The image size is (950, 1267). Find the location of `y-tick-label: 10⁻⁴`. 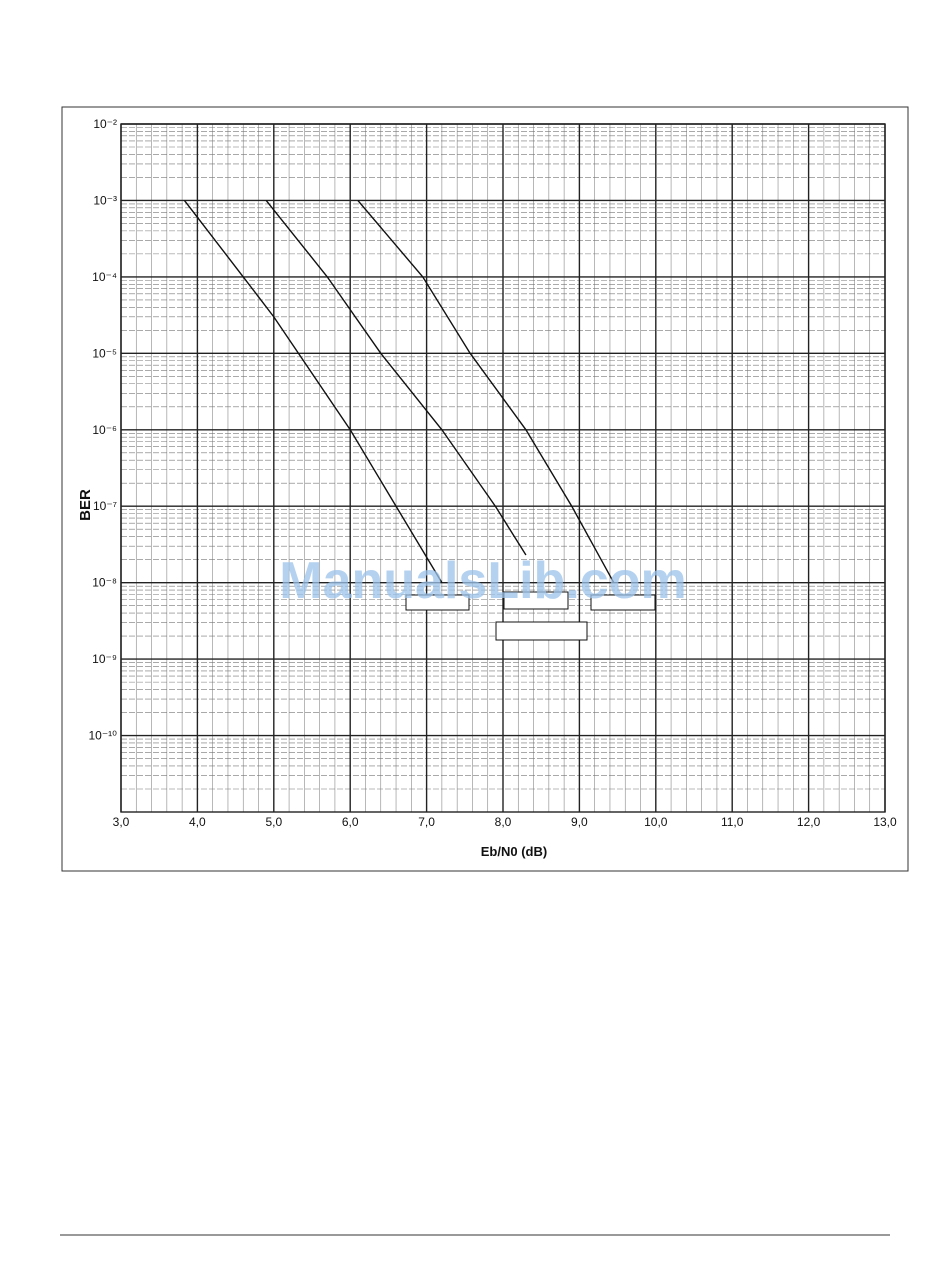

y-tick-label: 10⁻⁴ is located at coordinates (104, 277).